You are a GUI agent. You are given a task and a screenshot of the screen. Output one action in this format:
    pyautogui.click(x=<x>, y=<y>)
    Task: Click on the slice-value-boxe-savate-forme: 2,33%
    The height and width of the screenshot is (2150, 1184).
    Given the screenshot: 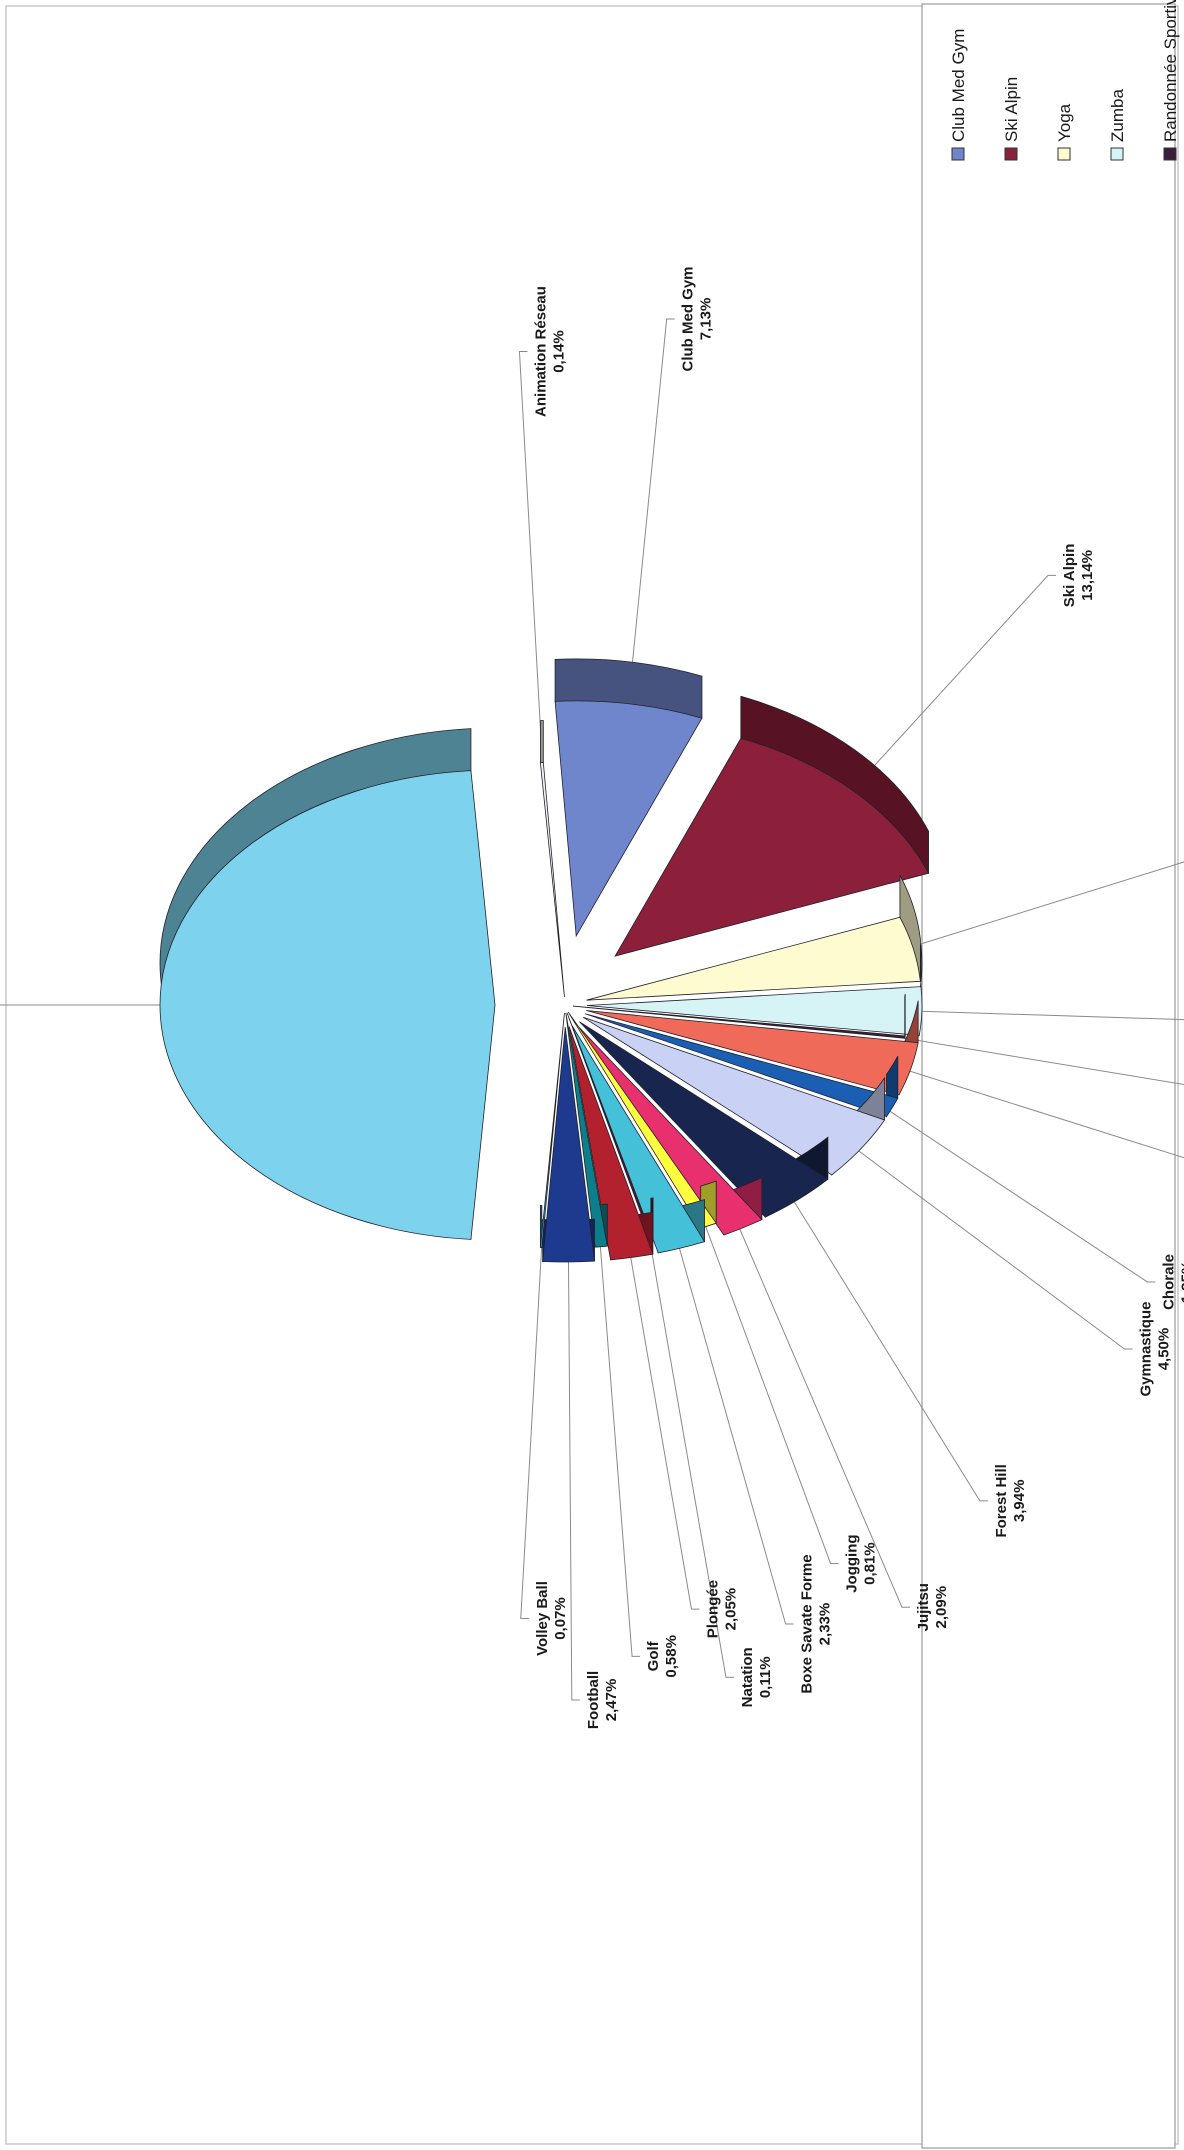 What is the action you would take?
    pyautogui.click(x=825, y=1624)
    